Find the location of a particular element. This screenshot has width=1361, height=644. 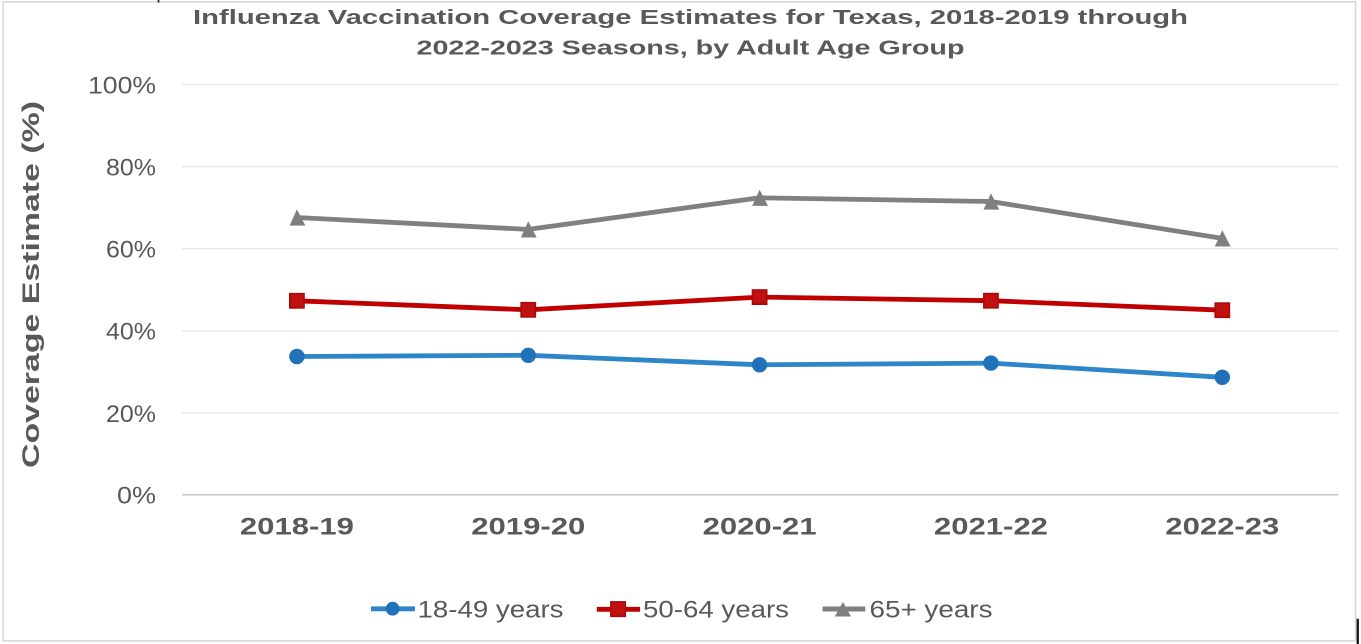

svg-text: 2019-20 is located at coordinates (528, 527).